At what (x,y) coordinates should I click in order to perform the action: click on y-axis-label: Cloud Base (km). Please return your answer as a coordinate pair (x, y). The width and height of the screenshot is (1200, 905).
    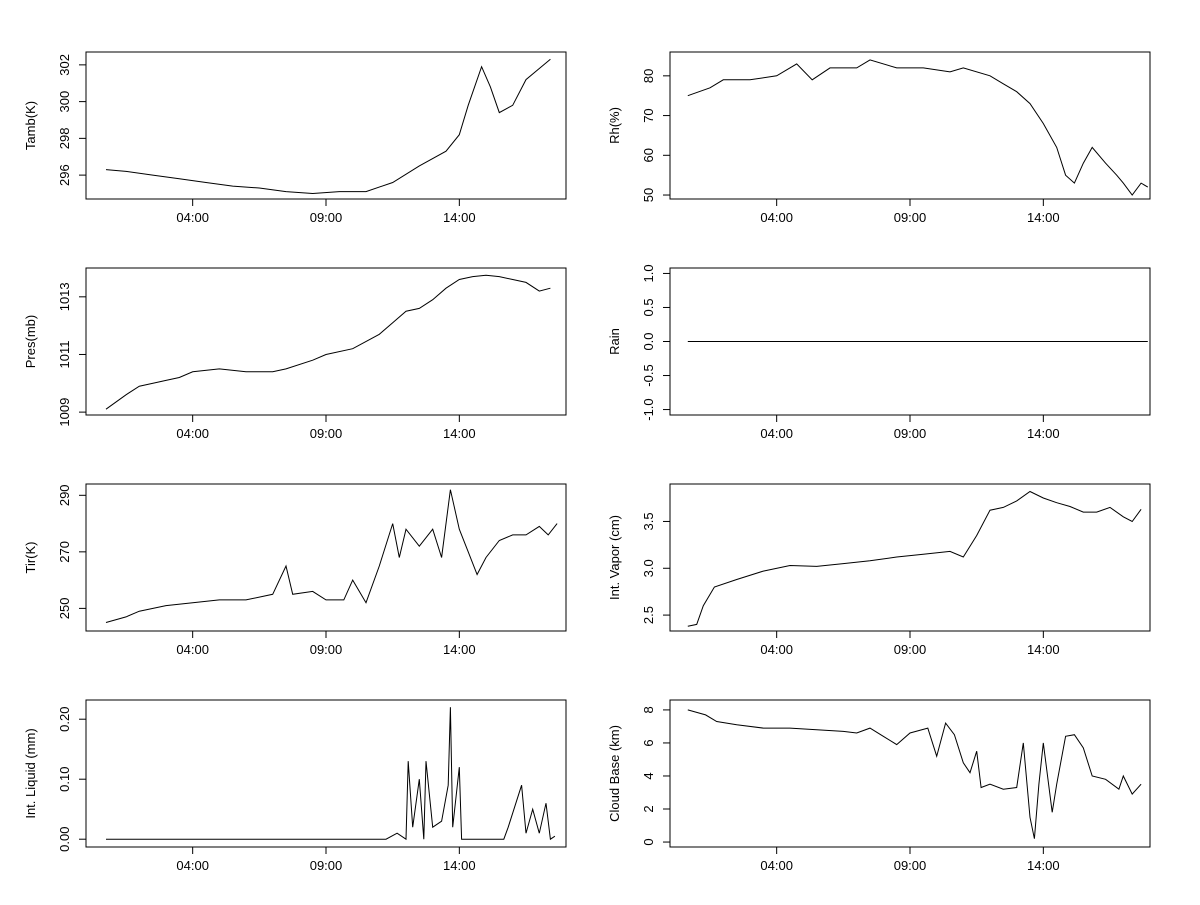
    Looking at the image, I should click on (614, 773).